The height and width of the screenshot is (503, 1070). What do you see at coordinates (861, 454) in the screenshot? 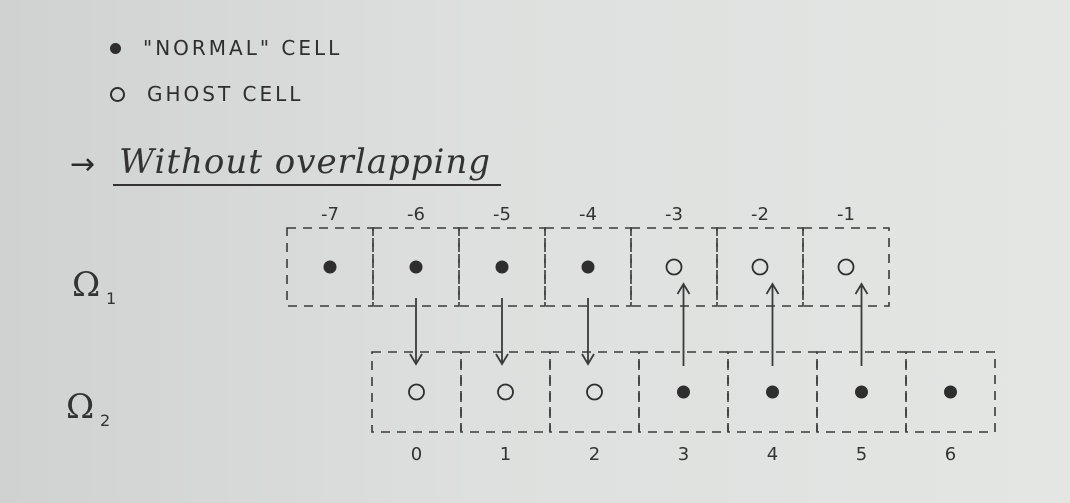
I see `cell-index-label: 5` at bounding box center [861, 454].